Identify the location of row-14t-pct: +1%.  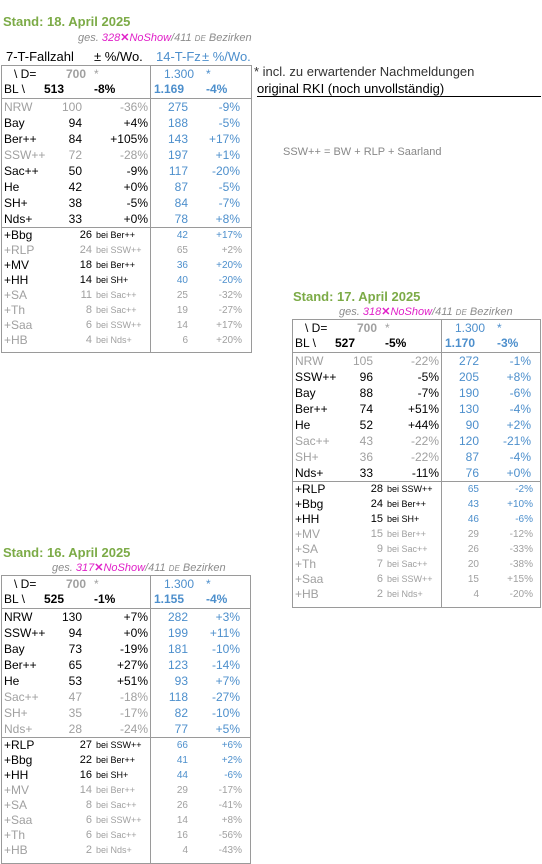
(227, 155).